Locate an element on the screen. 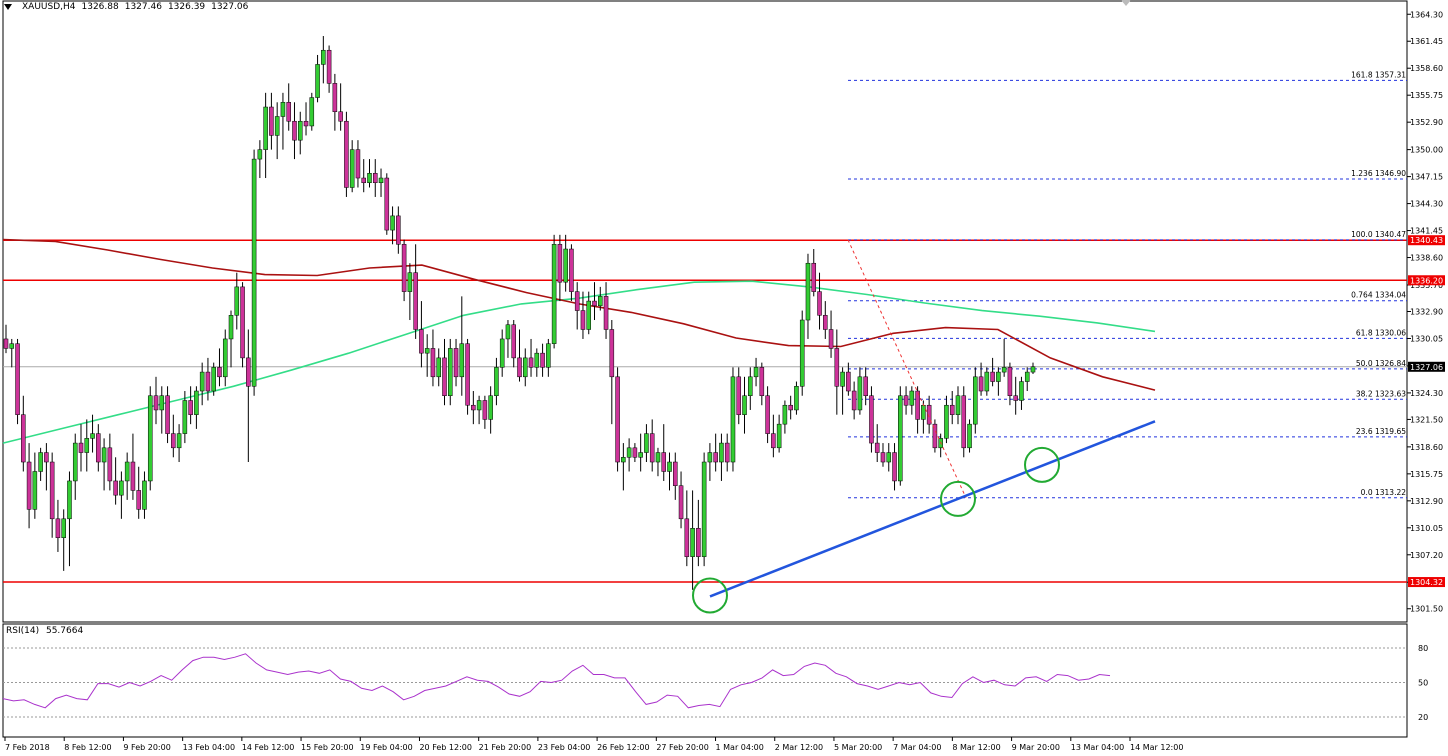 The width and height of the screenshot is (1448, 756). close-value: 1327.06 is located at coordinates (230, 7).